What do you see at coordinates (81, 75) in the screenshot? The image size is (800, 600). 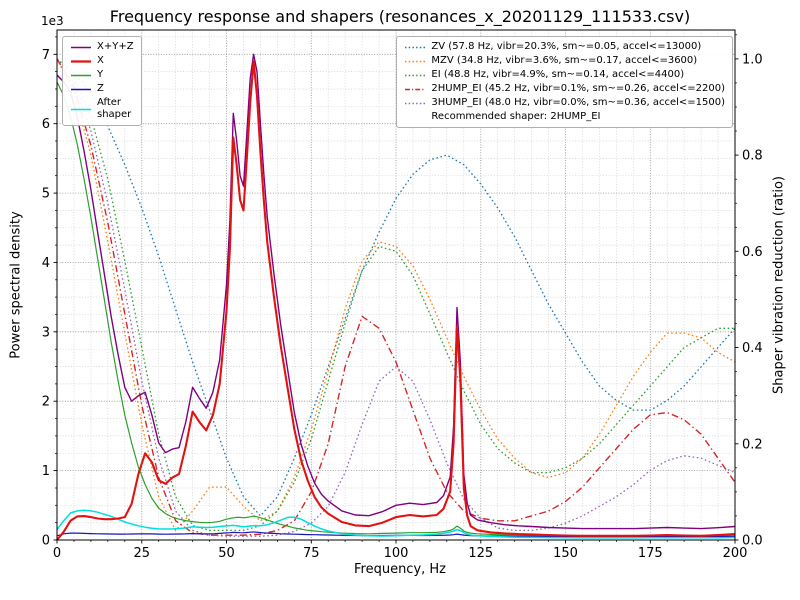 I see `legend-line-sample-y` at bounding box center [81, 75].